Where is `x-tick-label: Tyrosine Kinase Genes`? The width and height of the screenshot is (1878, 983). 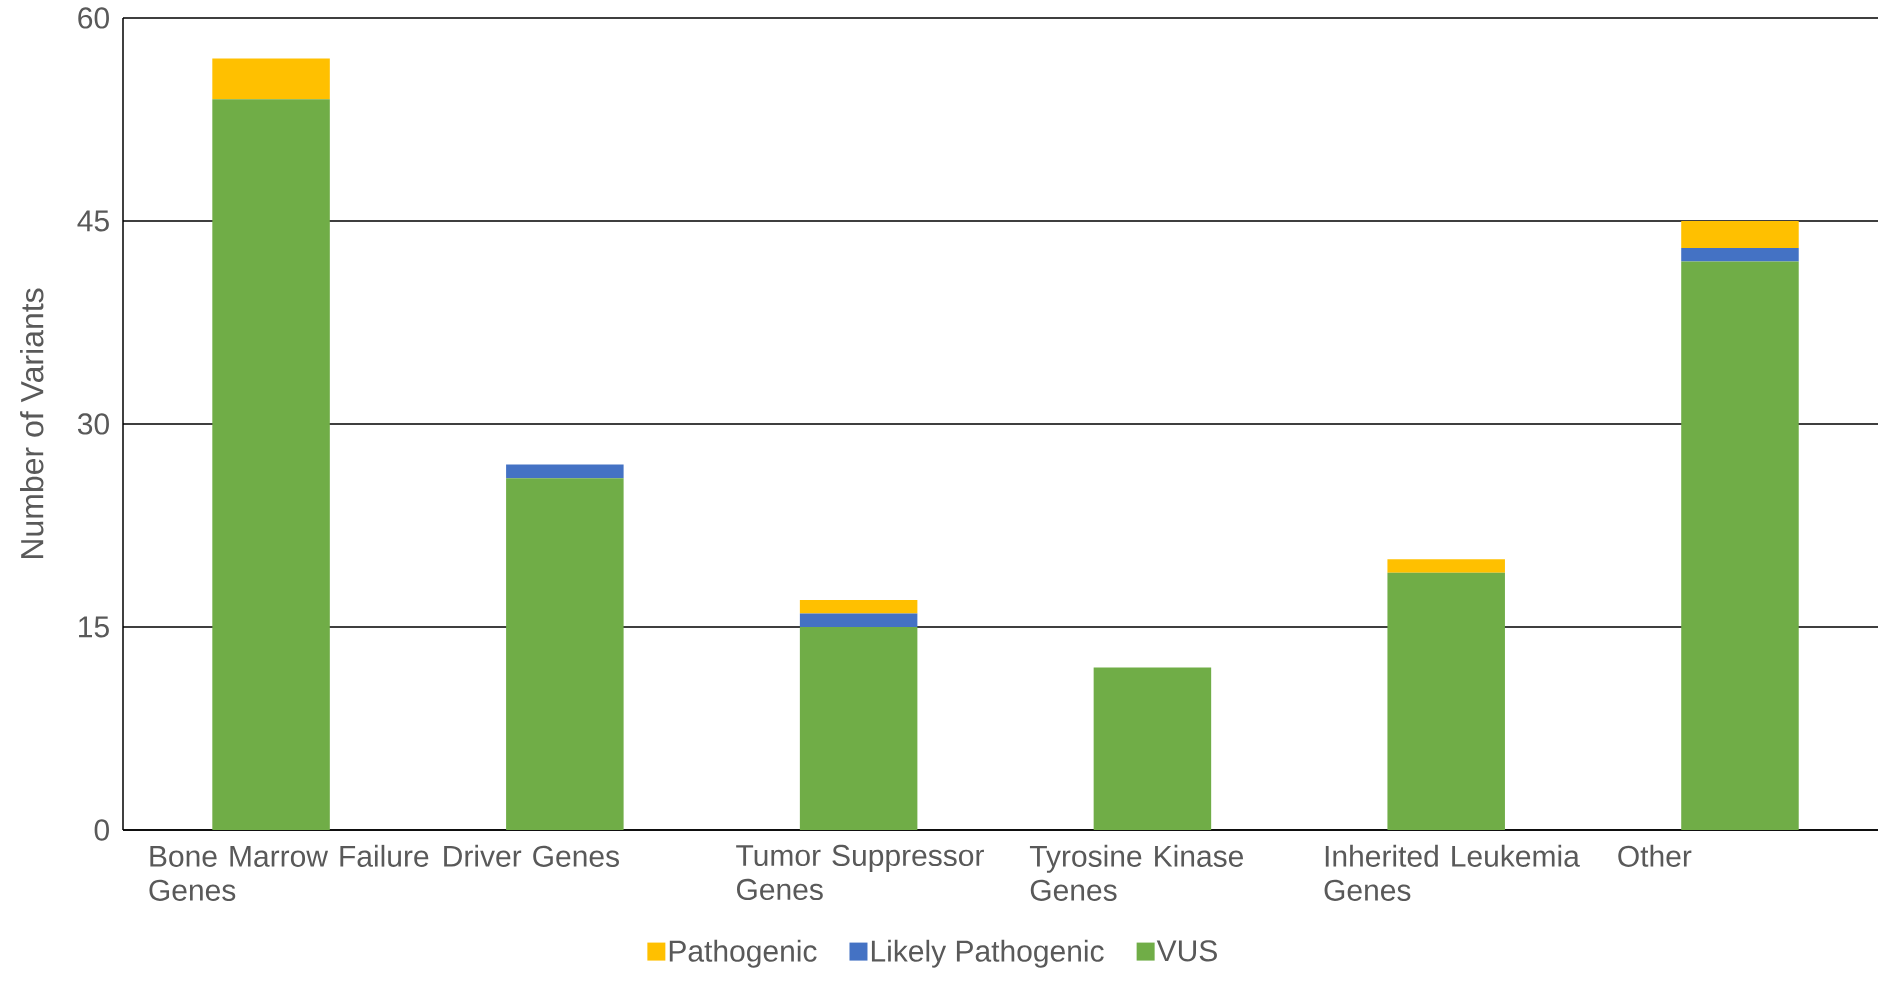 x-tick-label: Tyrosine Kinase Genes is located at coordinates (1136, 872).